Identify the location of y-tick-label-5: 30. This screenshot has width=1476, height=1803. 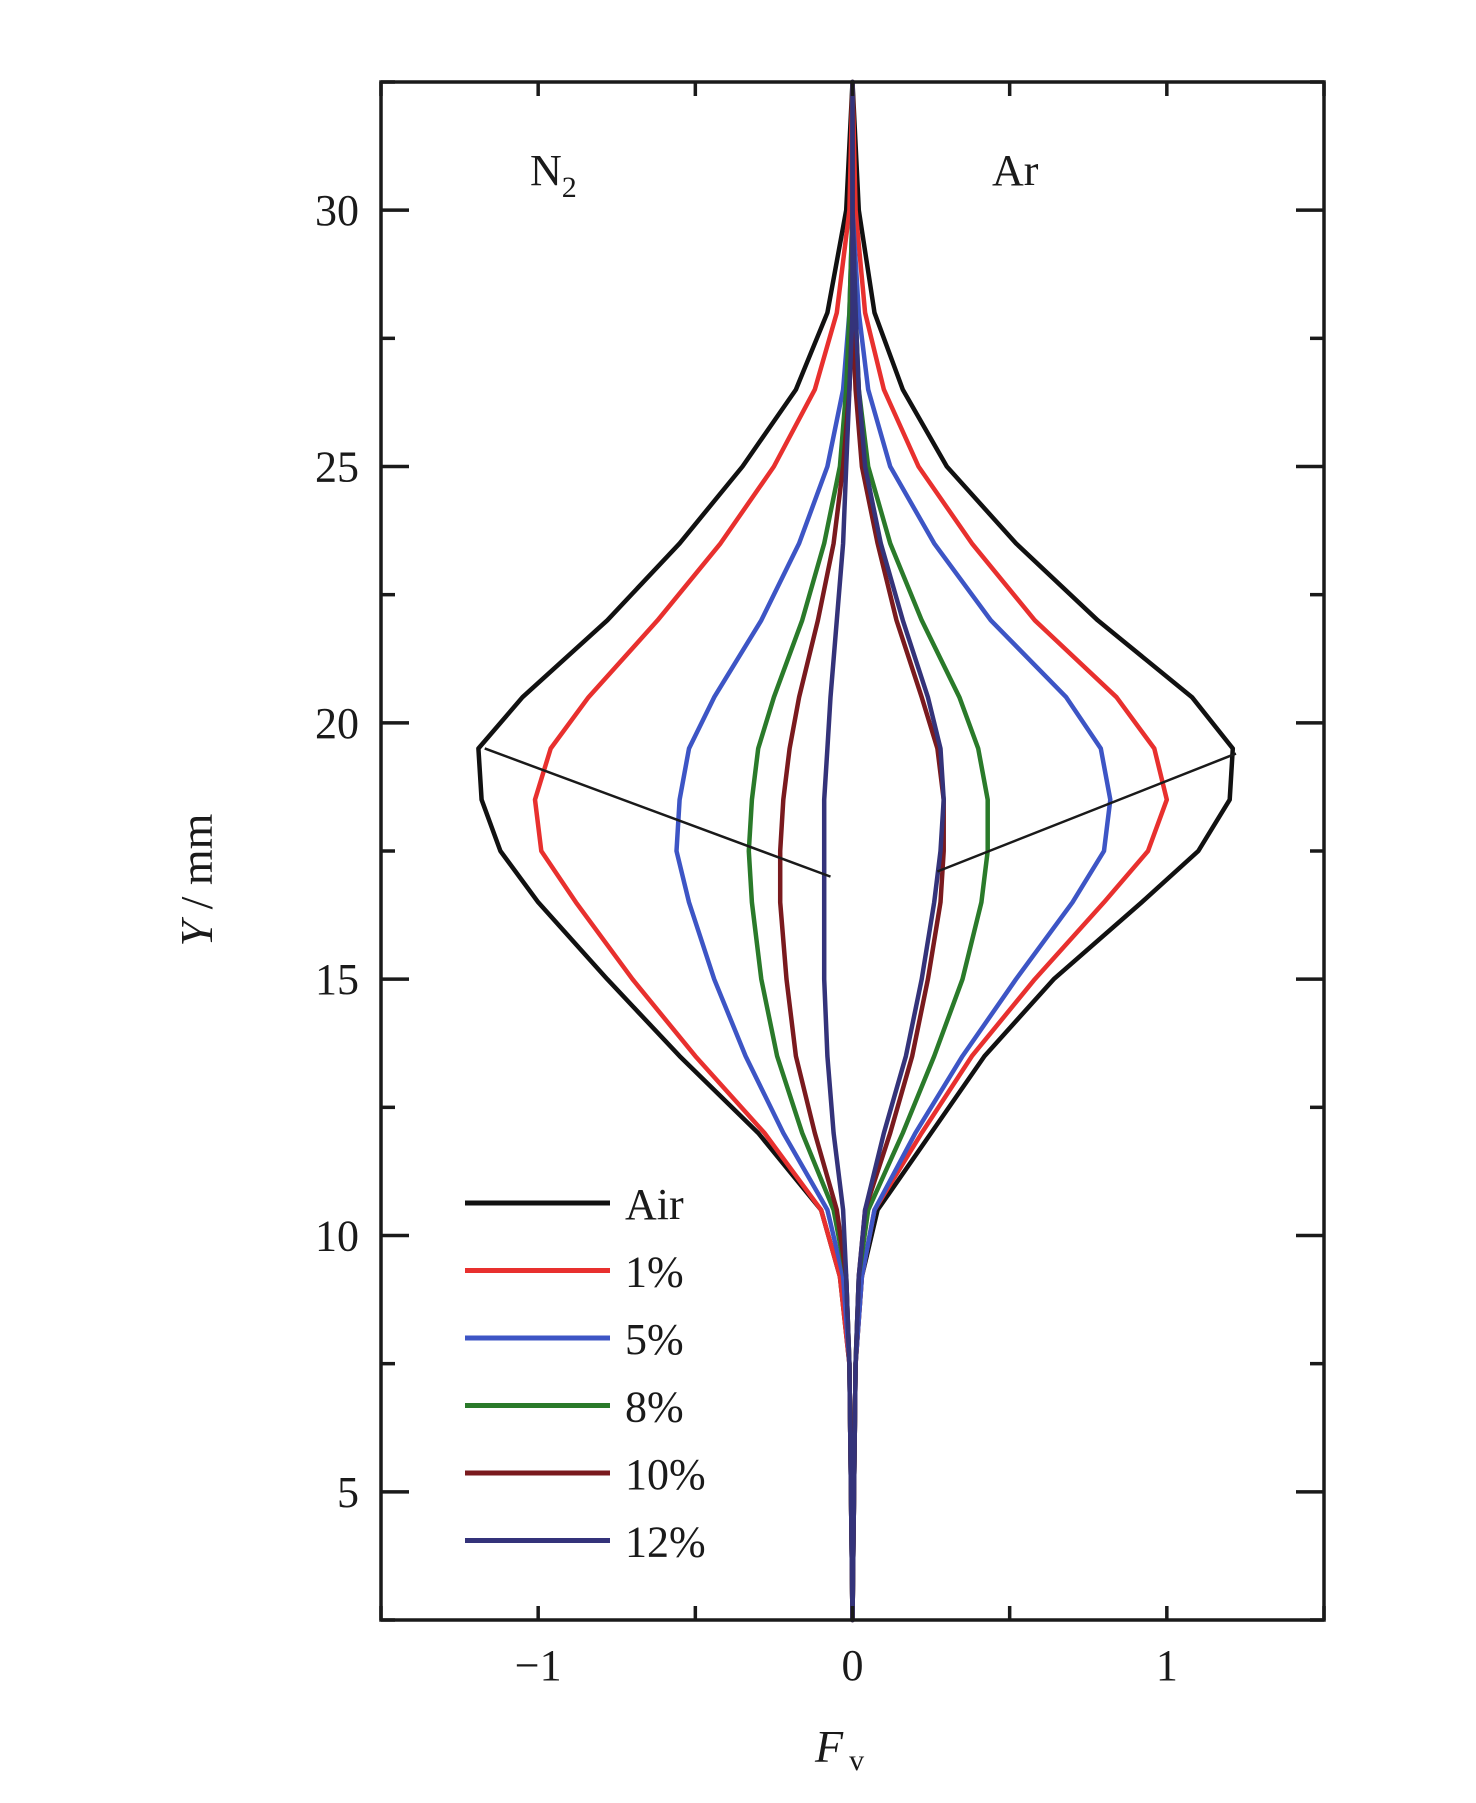
(337, 210).